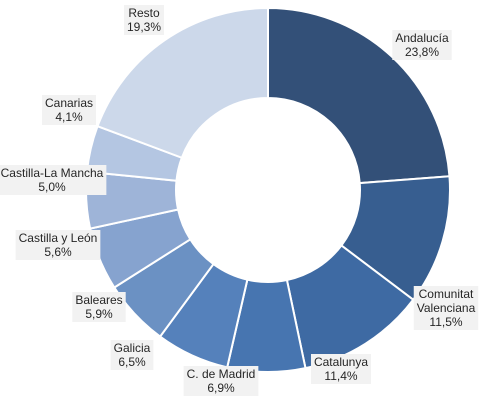 Image resolution: width=482 pixels, height=414 pixels. What do you see at coordinates (98, 300) in the screenshot?
I see `data-label-name: Baleares` at bounding box center [98, 300].